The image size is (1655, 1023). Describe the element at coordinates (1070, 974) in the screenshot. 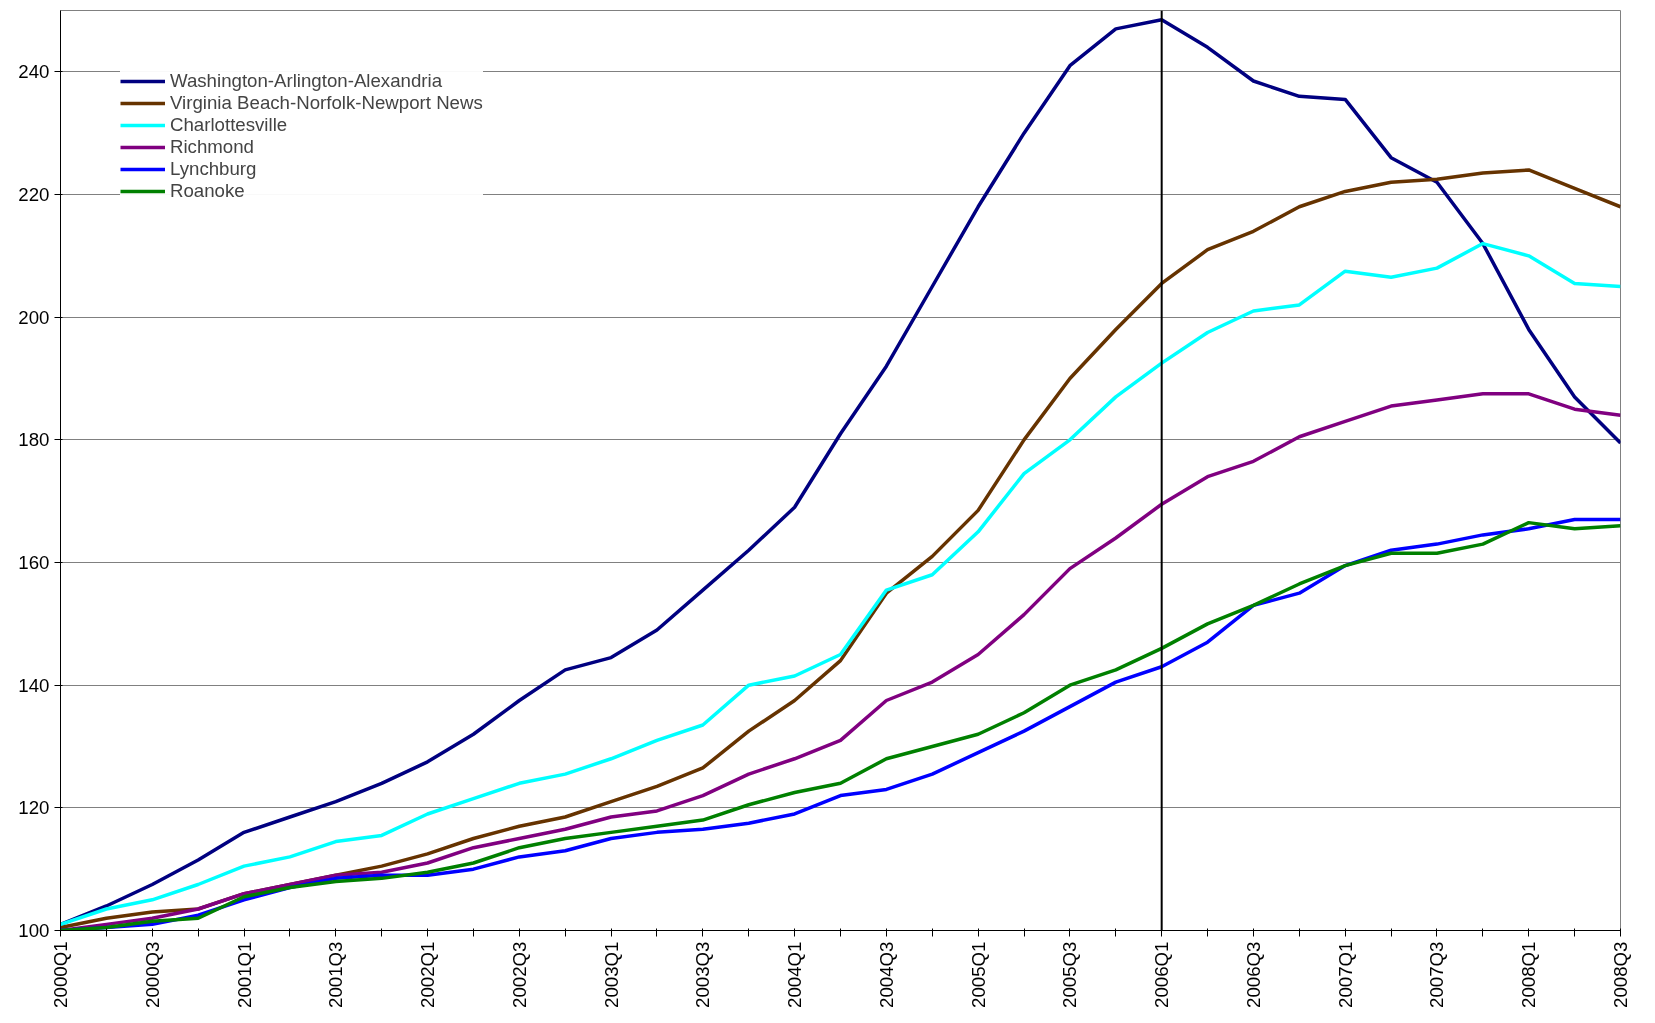

I see `x-tick-label: 2005Q3` at that location.